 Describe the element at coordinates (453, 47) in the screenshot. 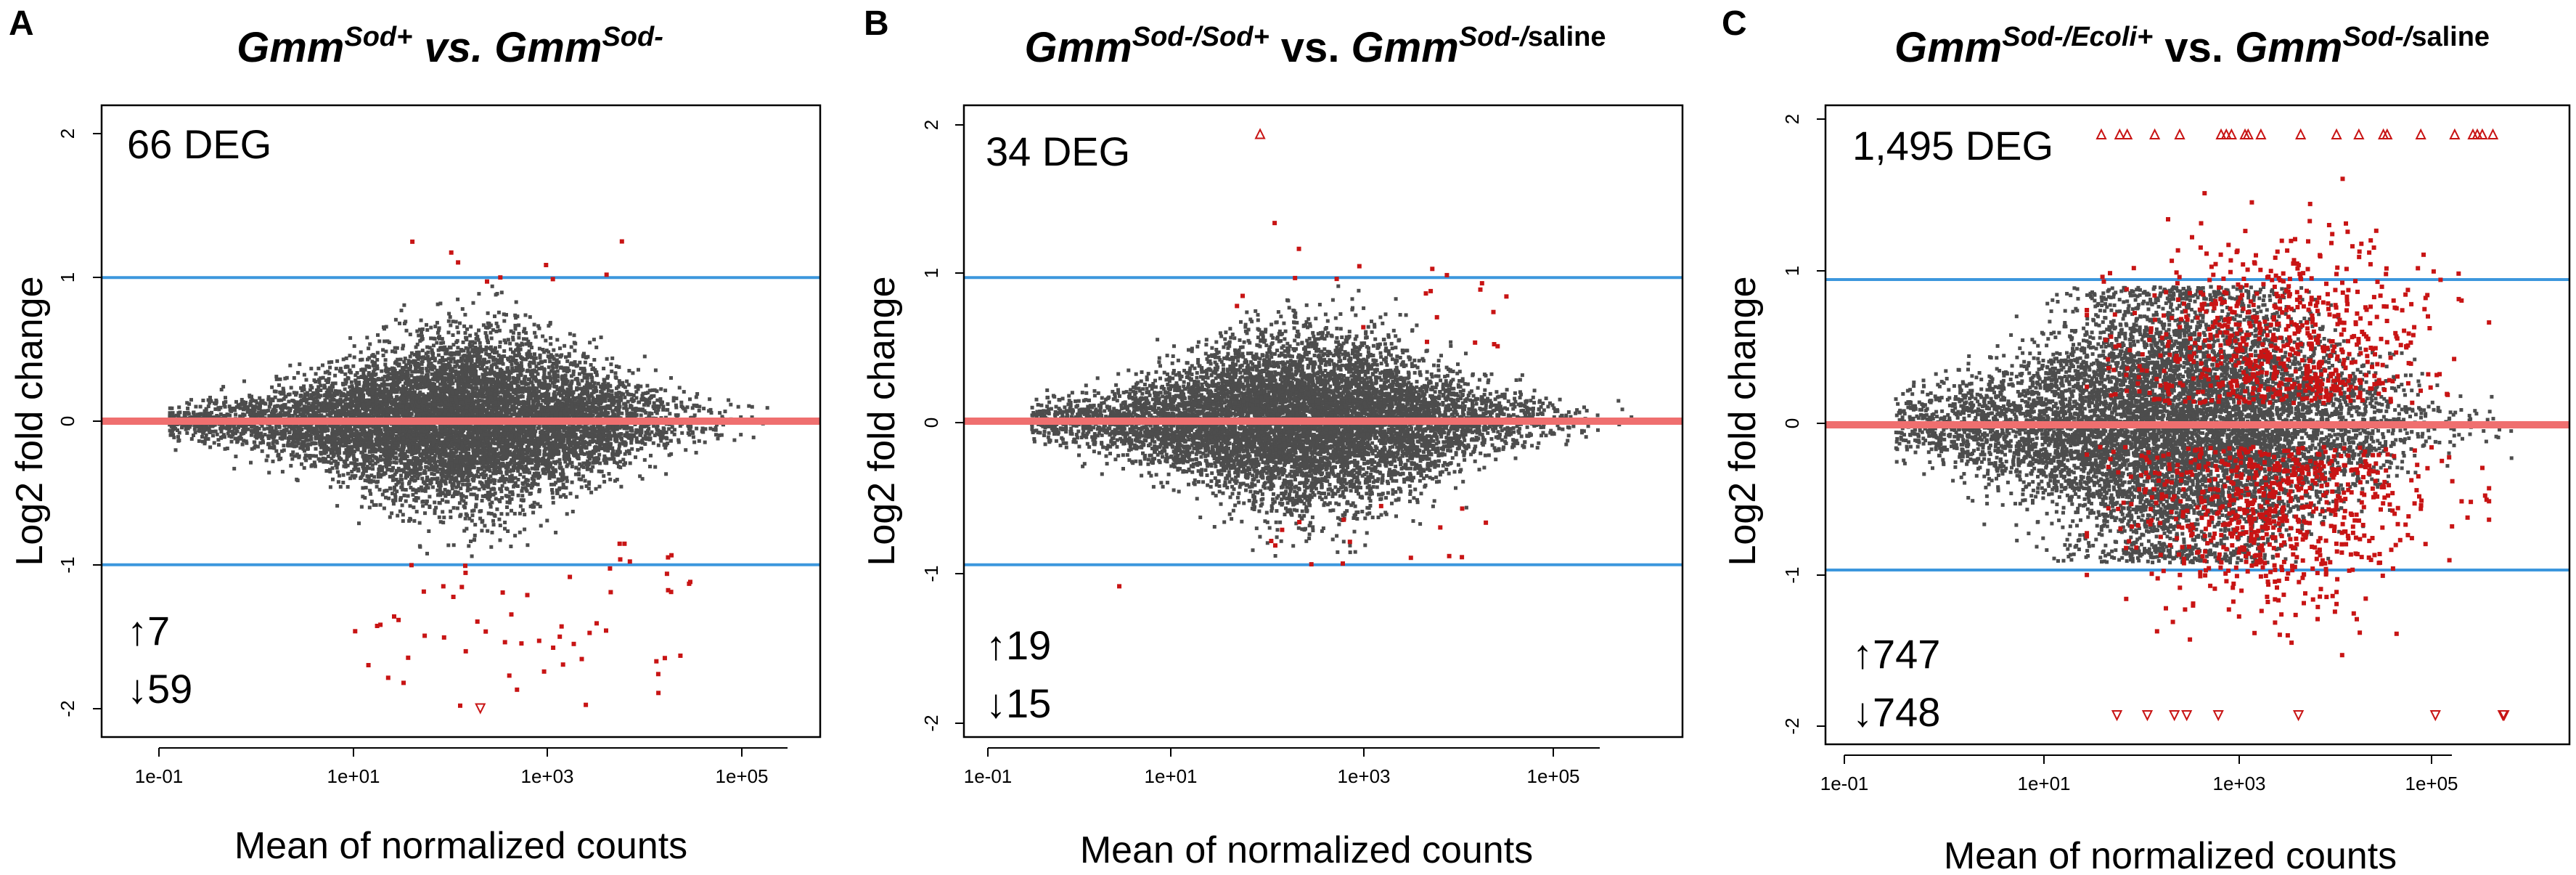

I see `title-part: vs.` at that location.